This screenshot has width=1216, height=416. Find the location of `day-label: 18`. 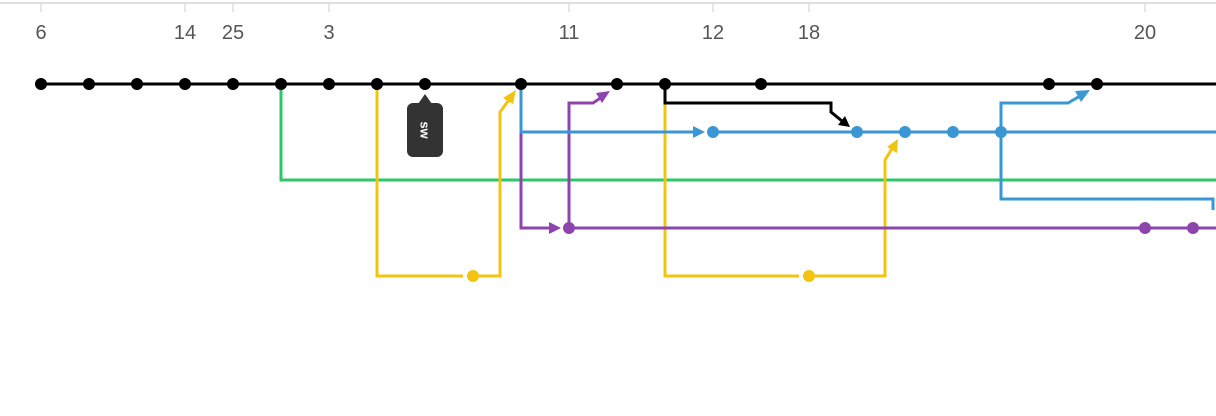

day-label: 18 is located at coordinates (809, 33).